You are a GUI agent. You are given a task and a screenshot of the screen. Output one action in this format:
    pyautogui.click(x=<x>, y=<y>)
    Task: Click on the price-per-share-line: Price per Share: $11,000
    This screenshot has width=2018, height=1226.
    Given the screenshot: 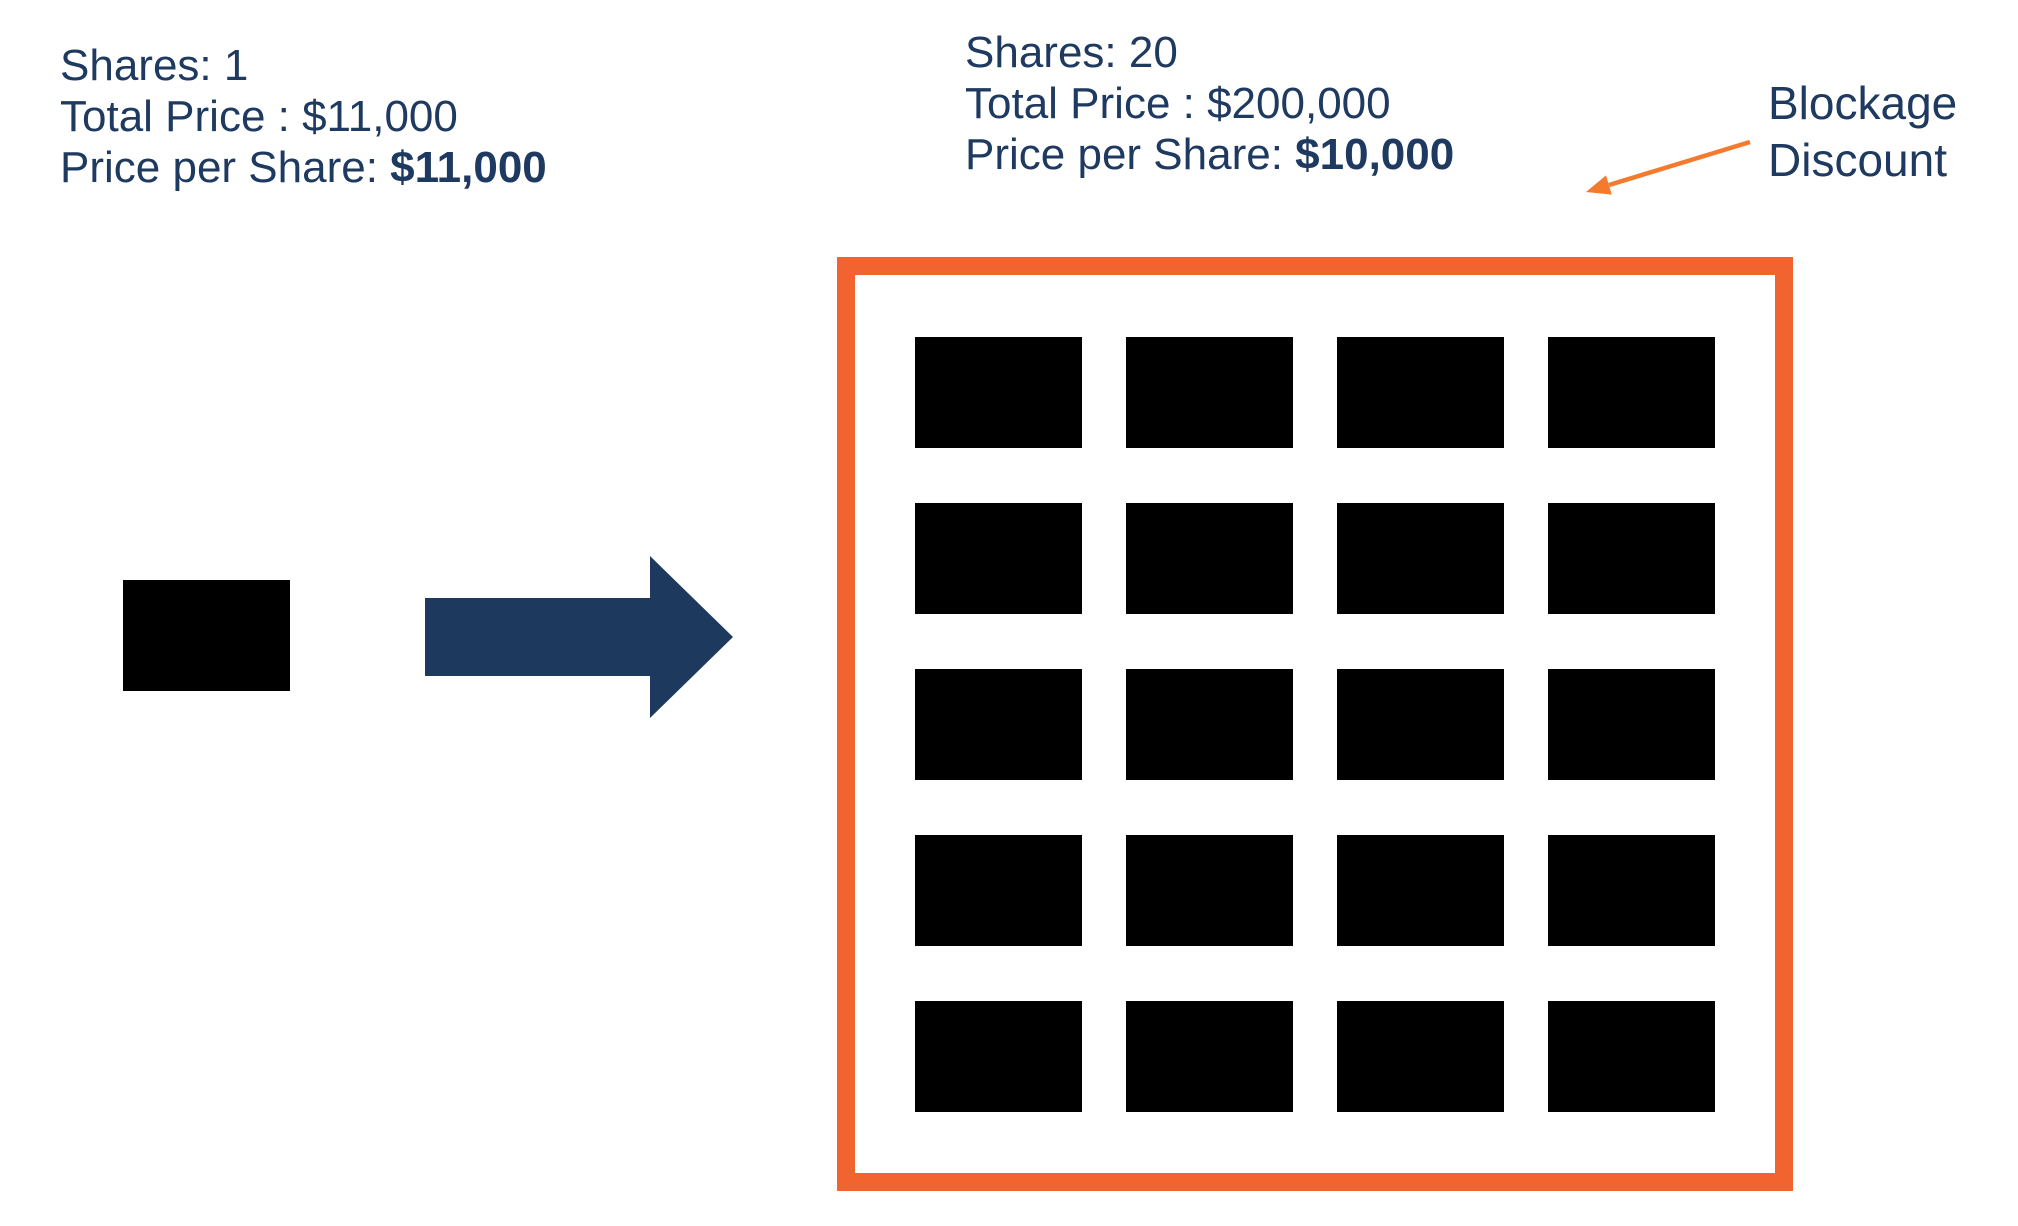 What is the action you would take?
    pyautogui.click(x=303, y=167)
    